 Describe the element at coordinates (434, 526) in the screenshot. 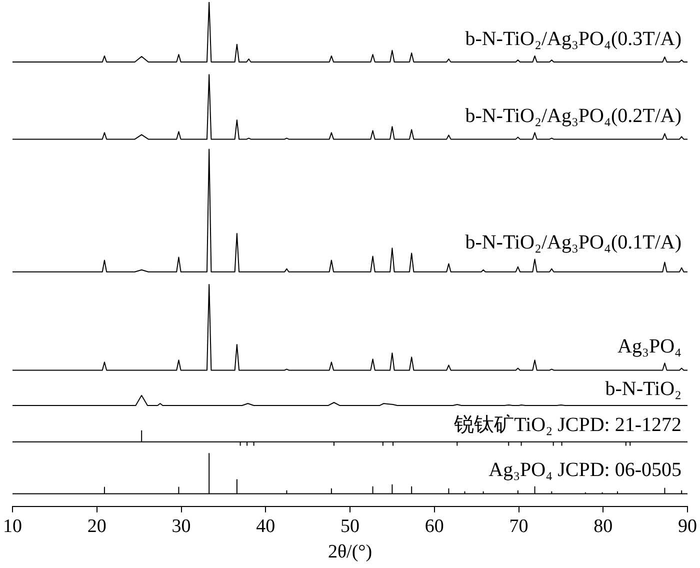

I see `x-tick-label: 60` at that location.